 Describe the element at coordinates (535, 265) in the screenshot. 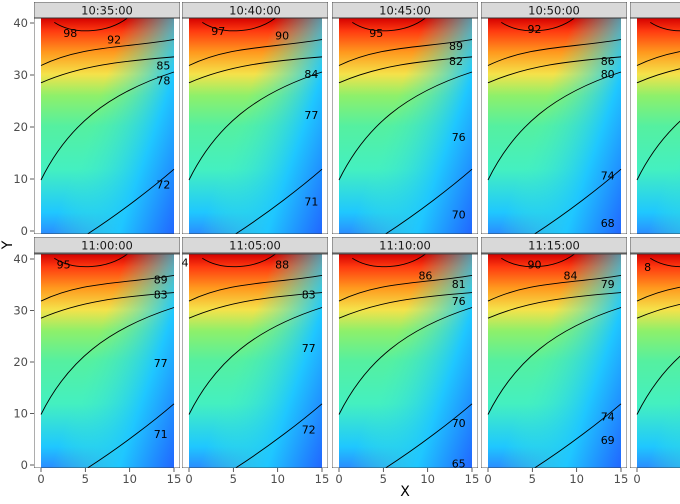

I see `contour-label: 90` at that location.